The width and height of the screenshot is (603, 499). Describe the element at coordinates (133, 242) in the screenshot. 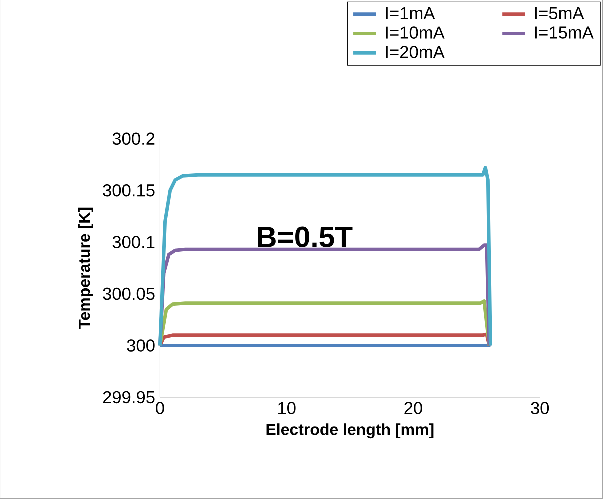

I see `y-tick-label: 300.1` at that location.